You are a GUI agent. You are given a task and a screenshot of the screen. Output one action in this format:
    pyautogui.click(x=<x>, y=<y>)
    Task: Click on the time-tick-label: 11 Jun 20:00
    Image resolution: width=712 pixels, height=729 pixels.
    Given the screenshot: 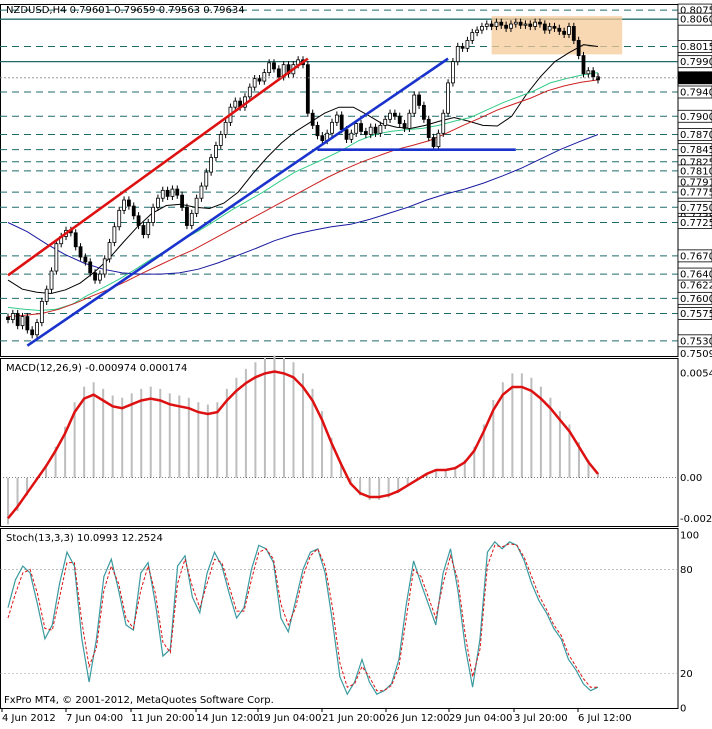 What is the action you would take?
    pyautogui.click(x=163, y=718)
    